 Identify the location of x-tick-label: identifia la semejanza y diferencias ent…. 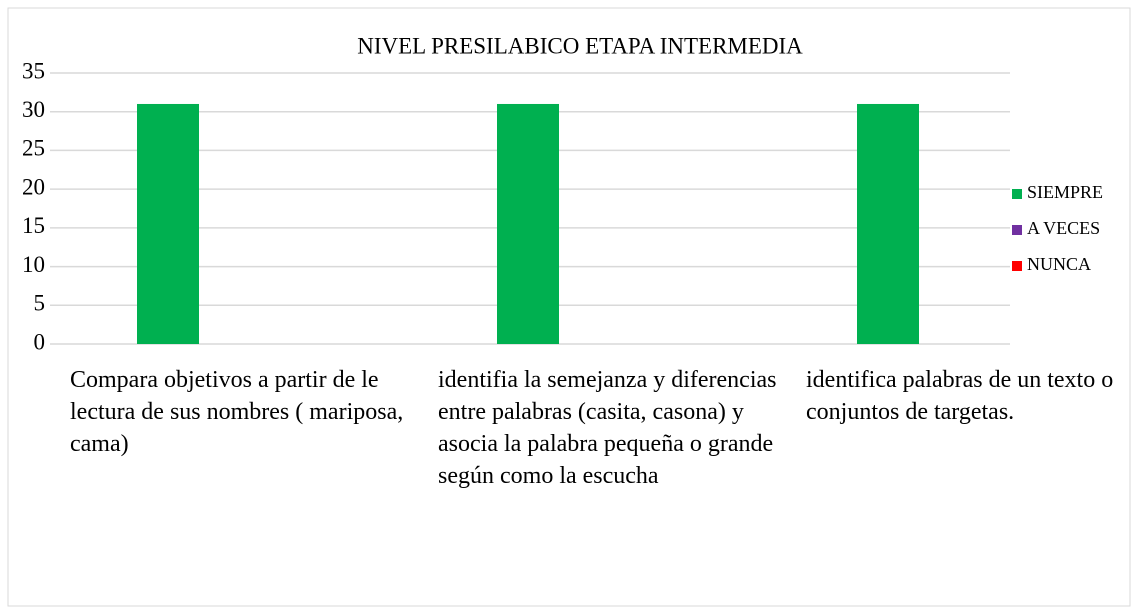
(607, 428).